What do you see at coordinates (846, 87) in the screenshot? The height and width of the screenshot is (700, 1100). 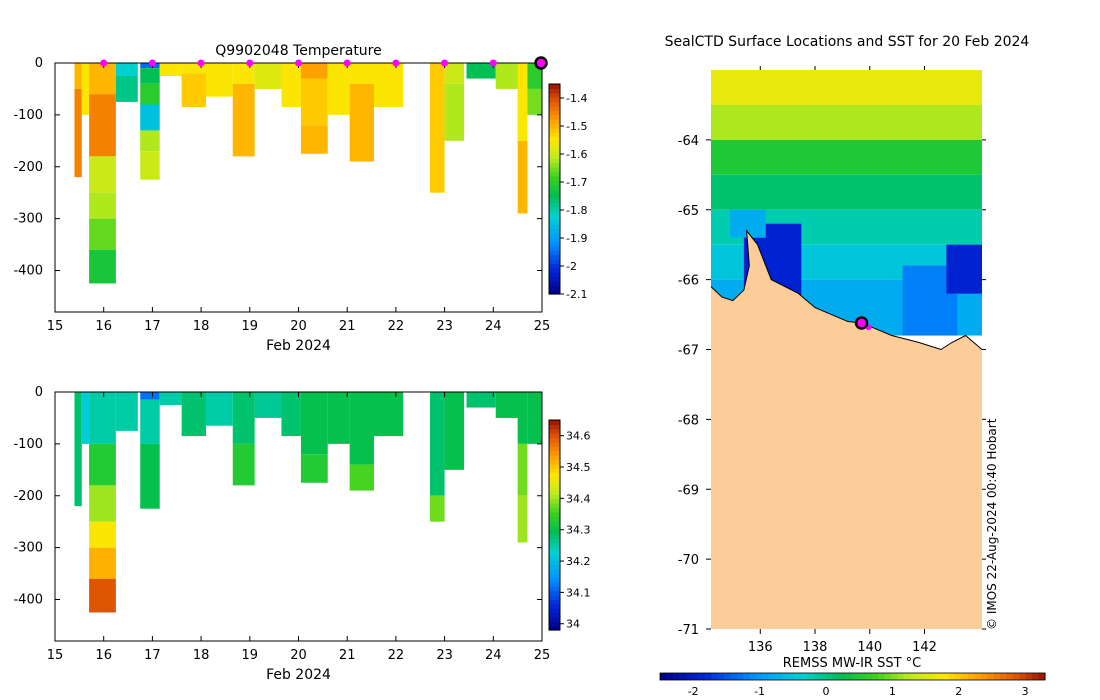 I see `sst-band` at bounding box center [846, 87].